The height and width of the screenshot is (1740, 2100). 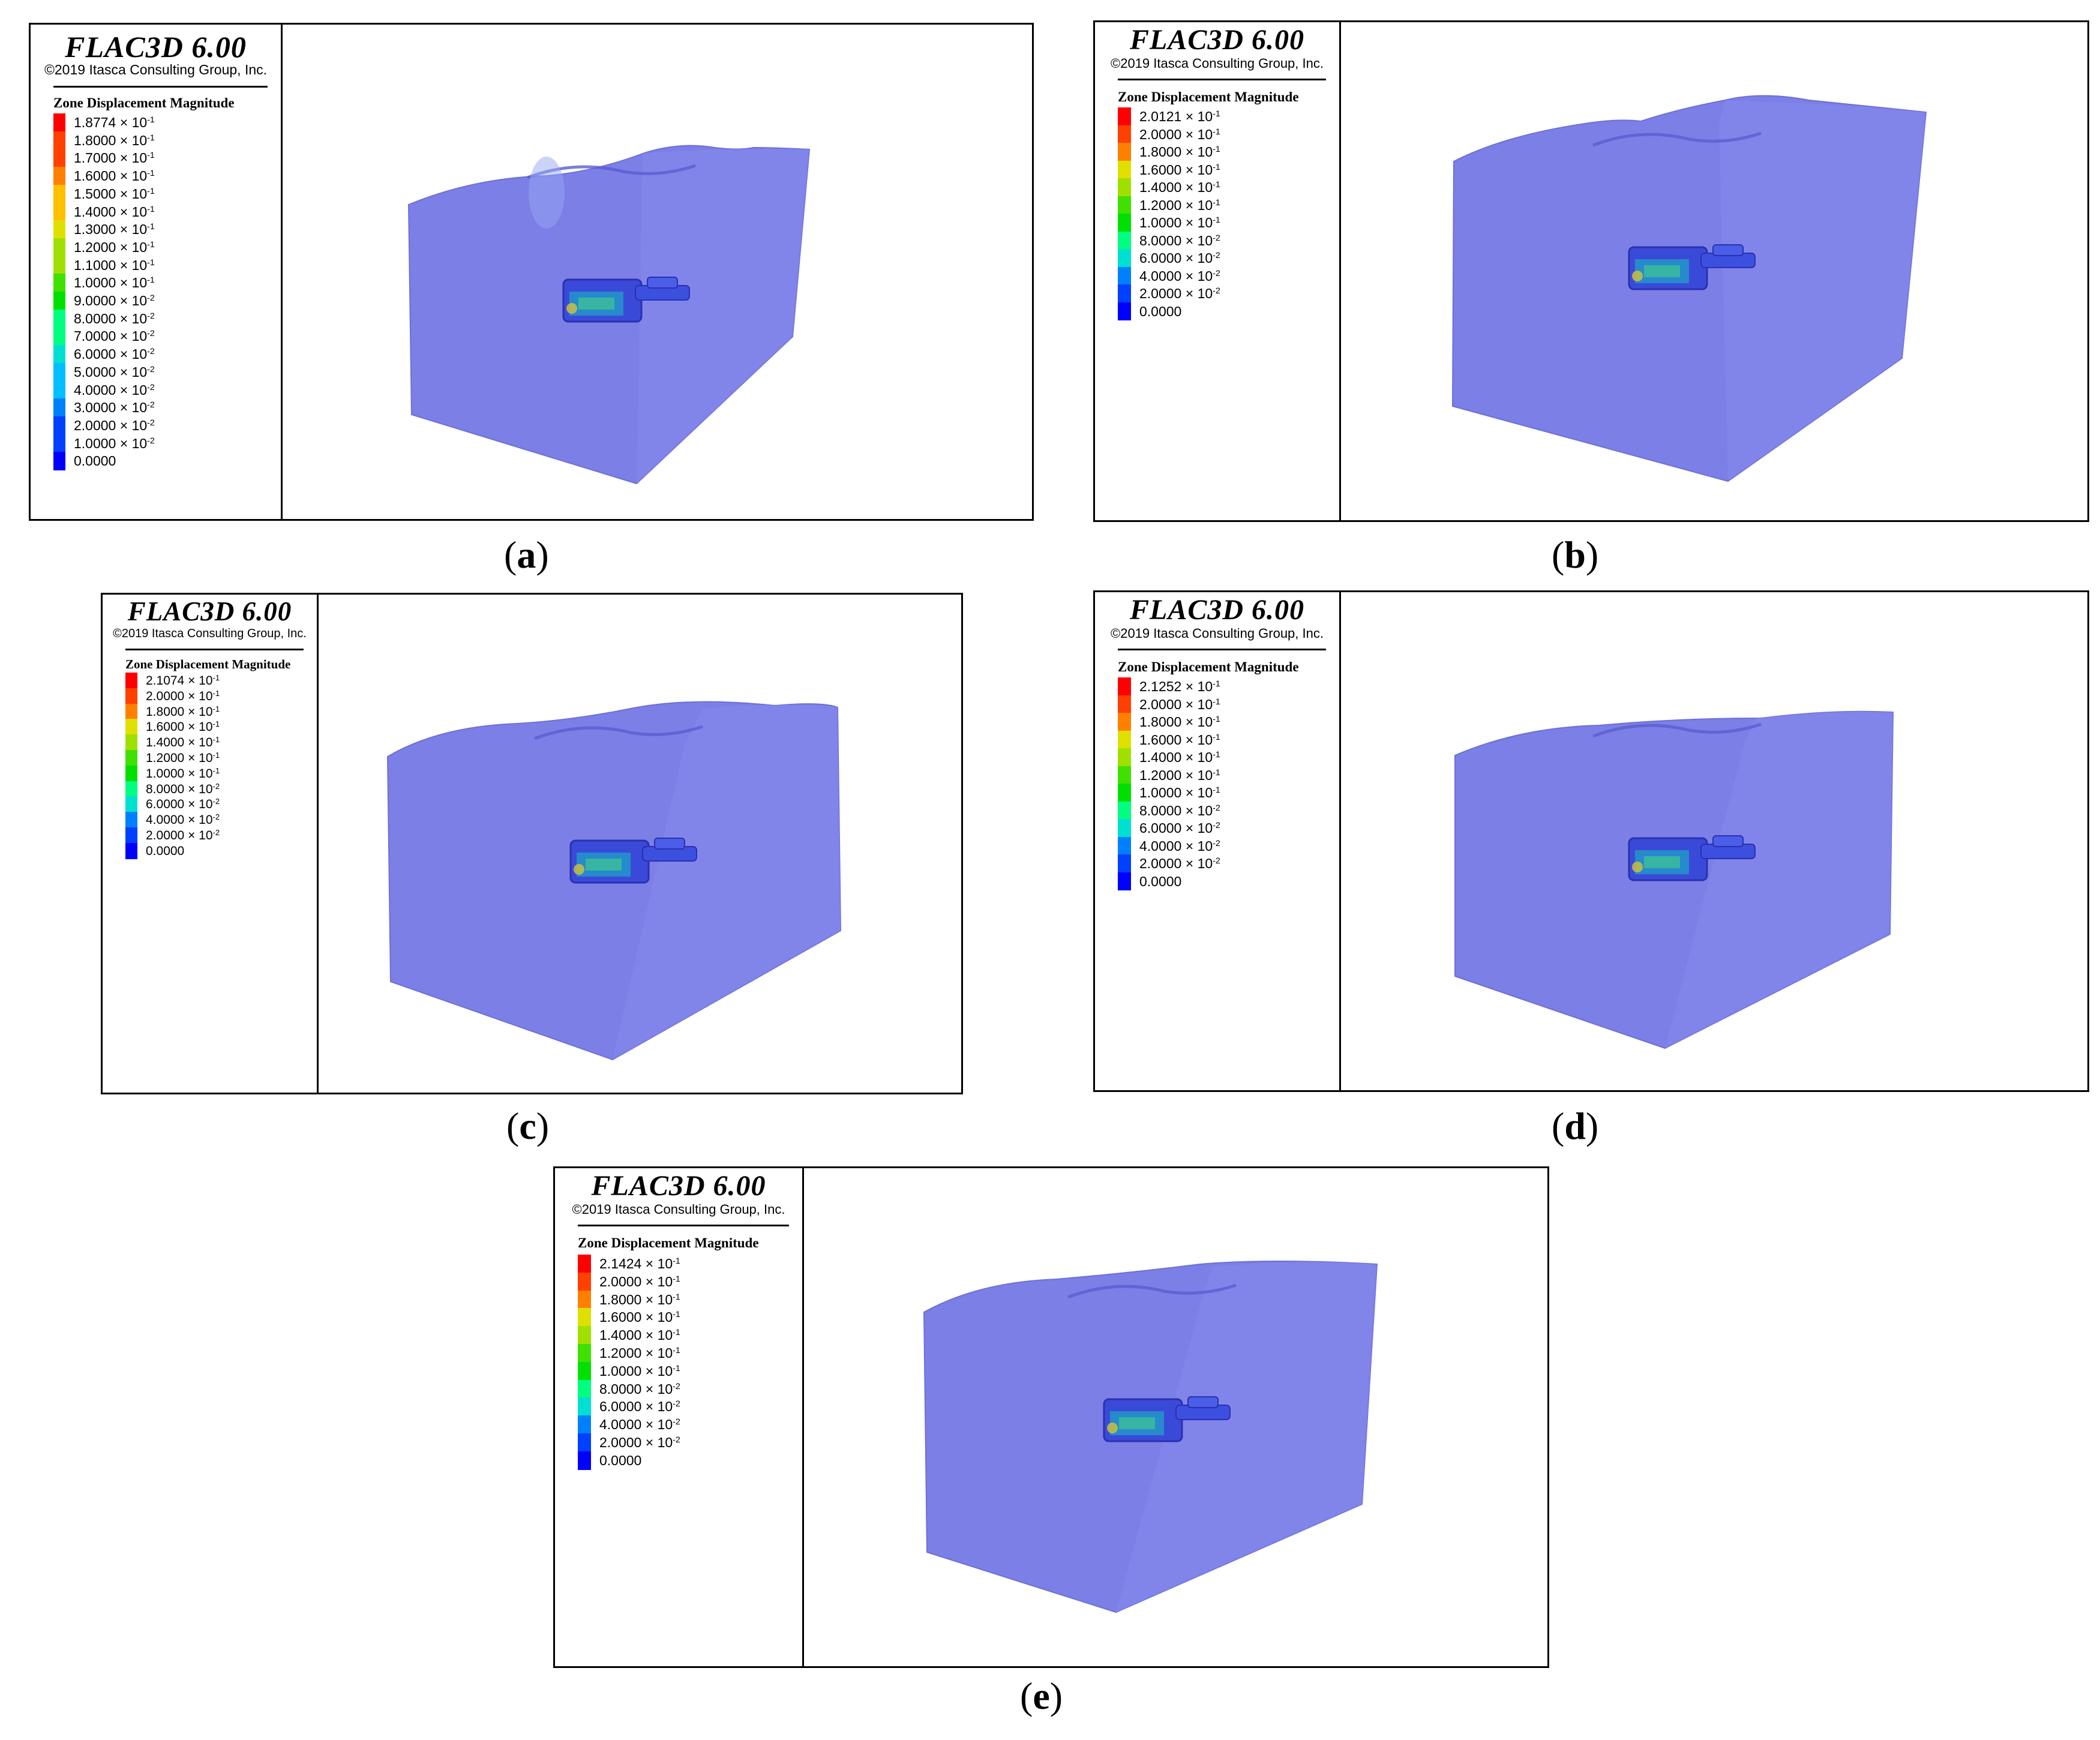 I want to click on scale-value: 1.7000 × 10⁻¹, so click(x=114, y=158).